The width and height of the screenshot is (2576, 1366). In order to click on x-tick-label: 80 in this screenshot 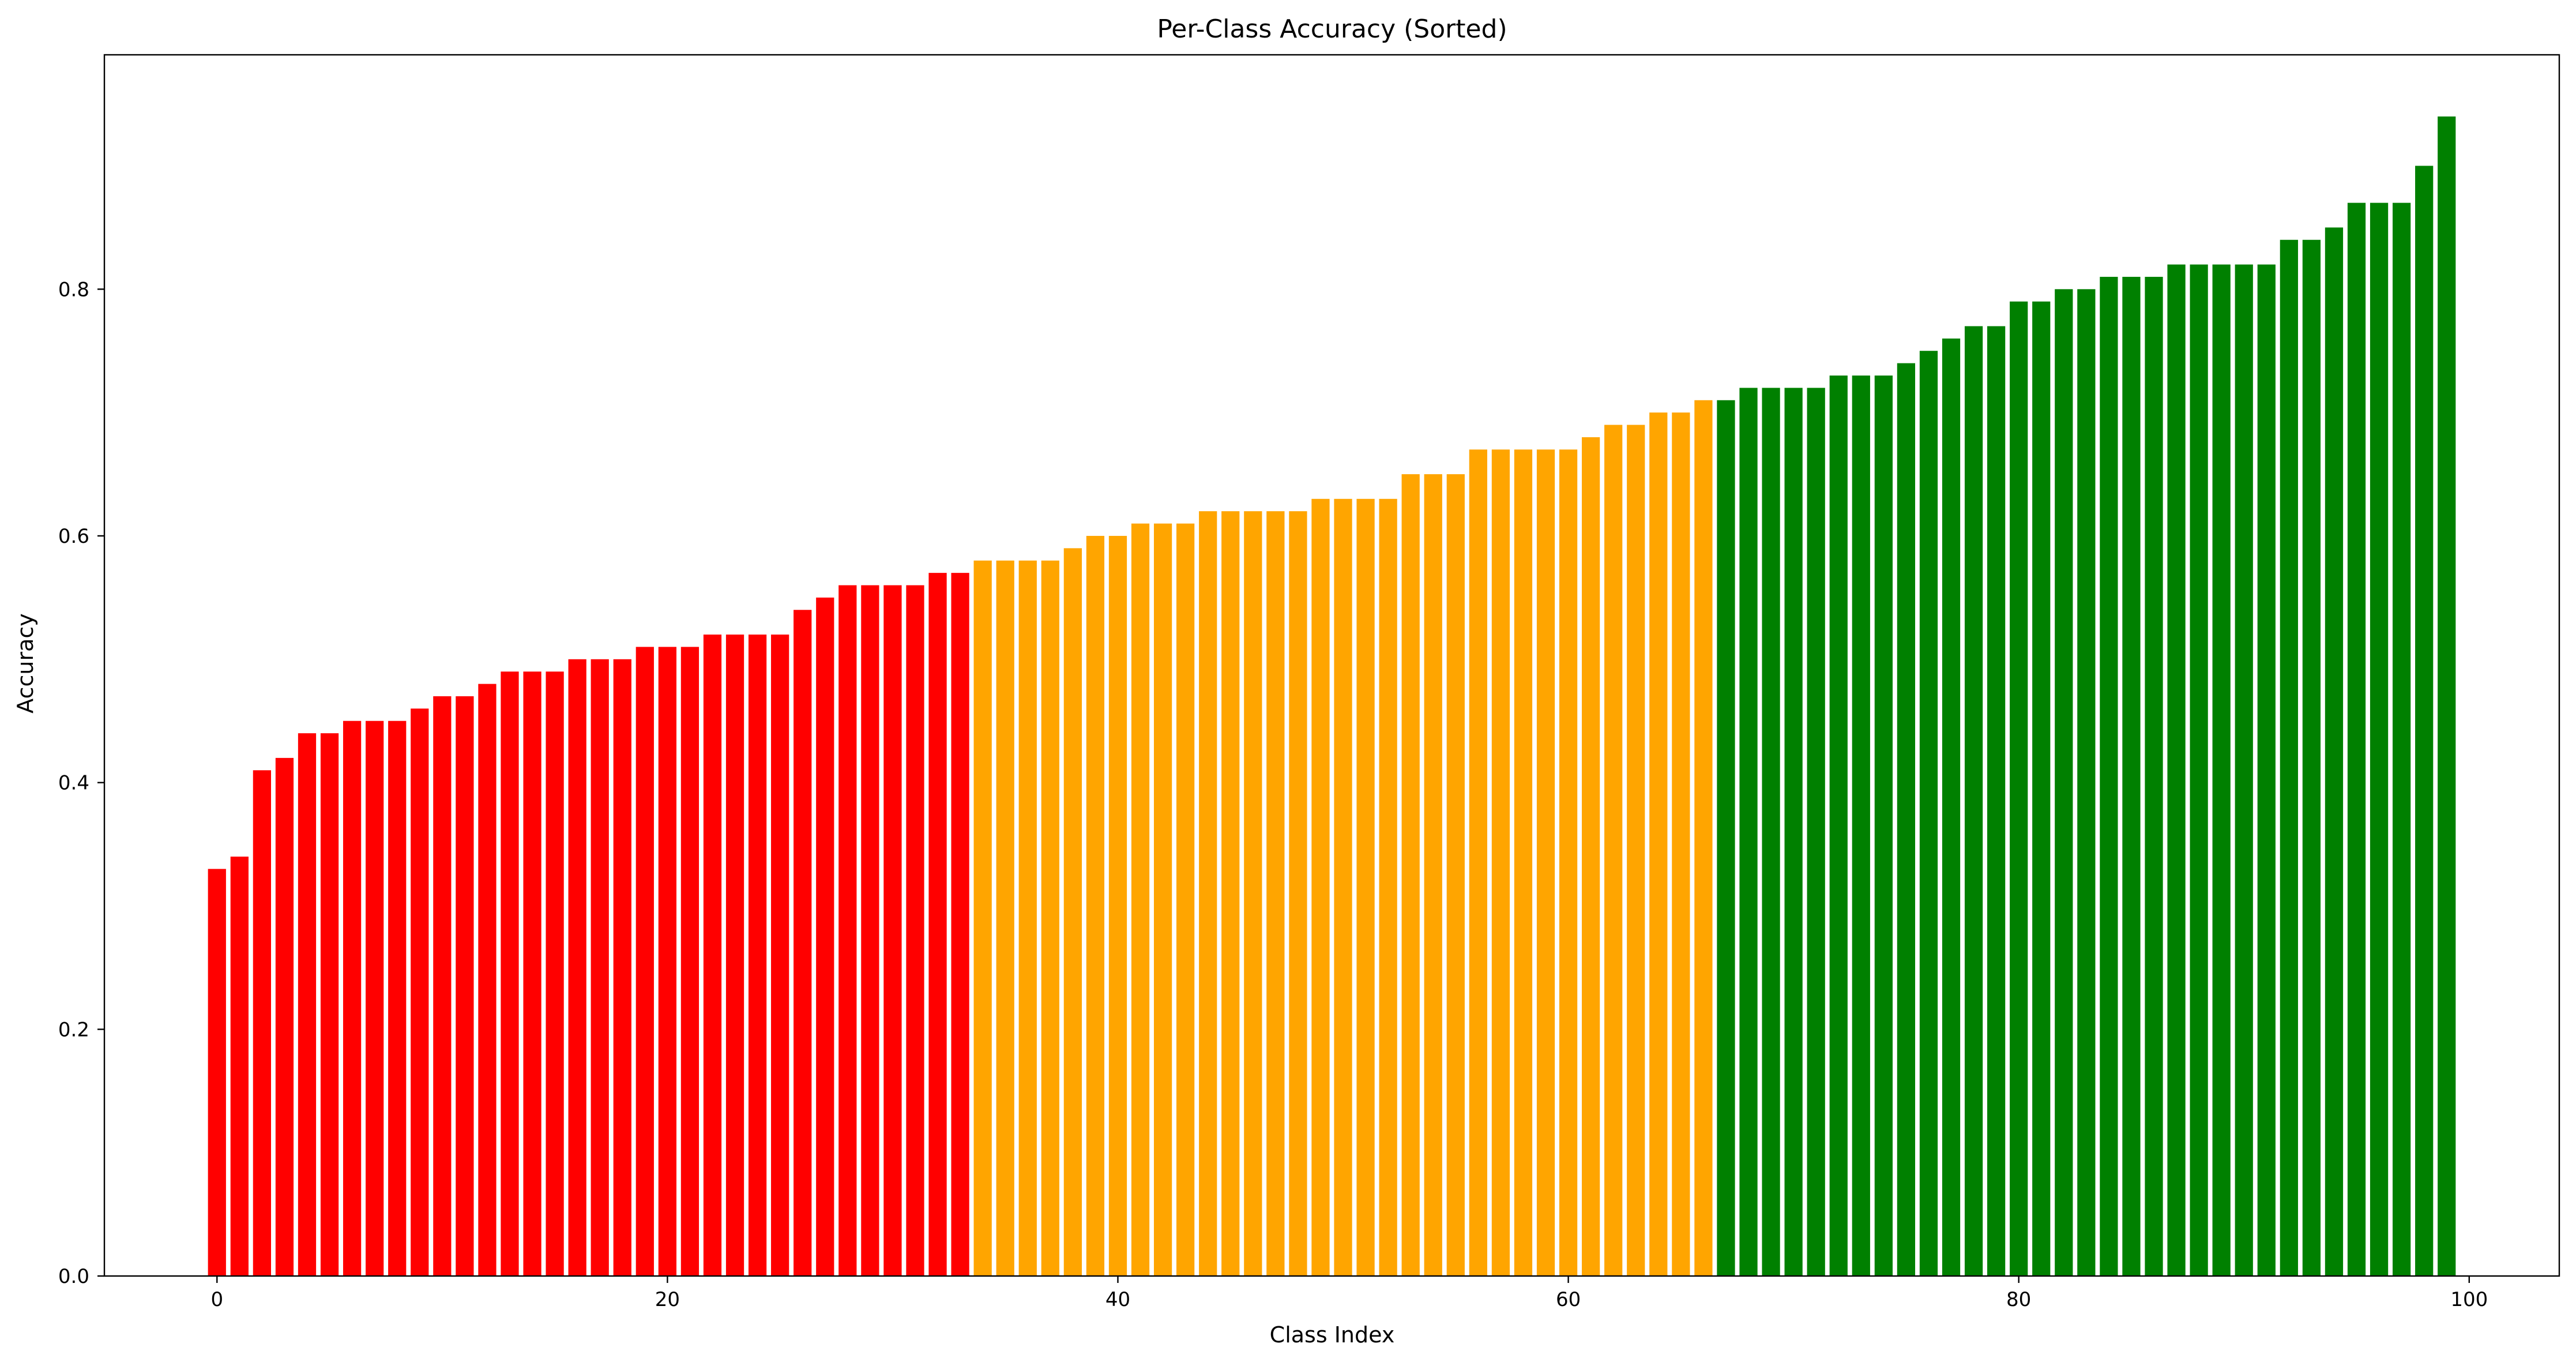, I will do `click(2018, 1300)`.